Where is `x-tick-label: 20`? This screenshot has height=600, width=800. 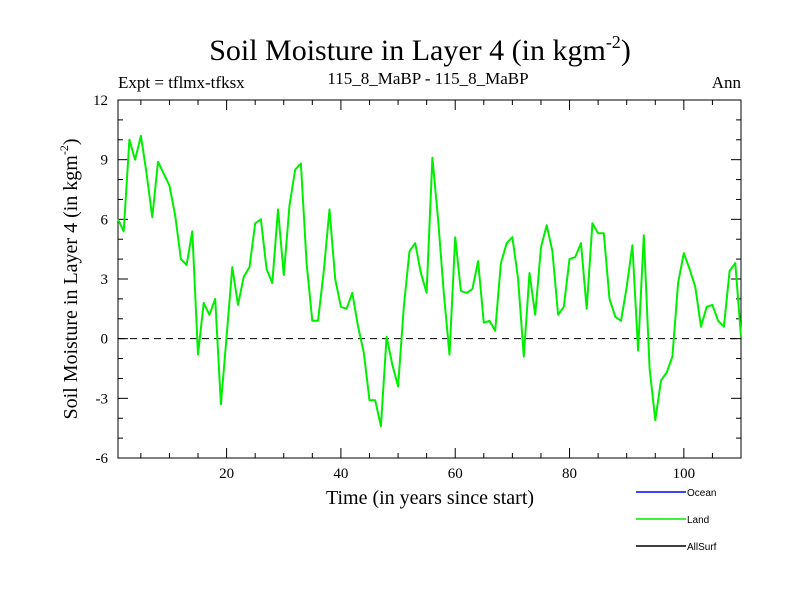 x-tick-label: 20 is located at coordinates (226, 474).